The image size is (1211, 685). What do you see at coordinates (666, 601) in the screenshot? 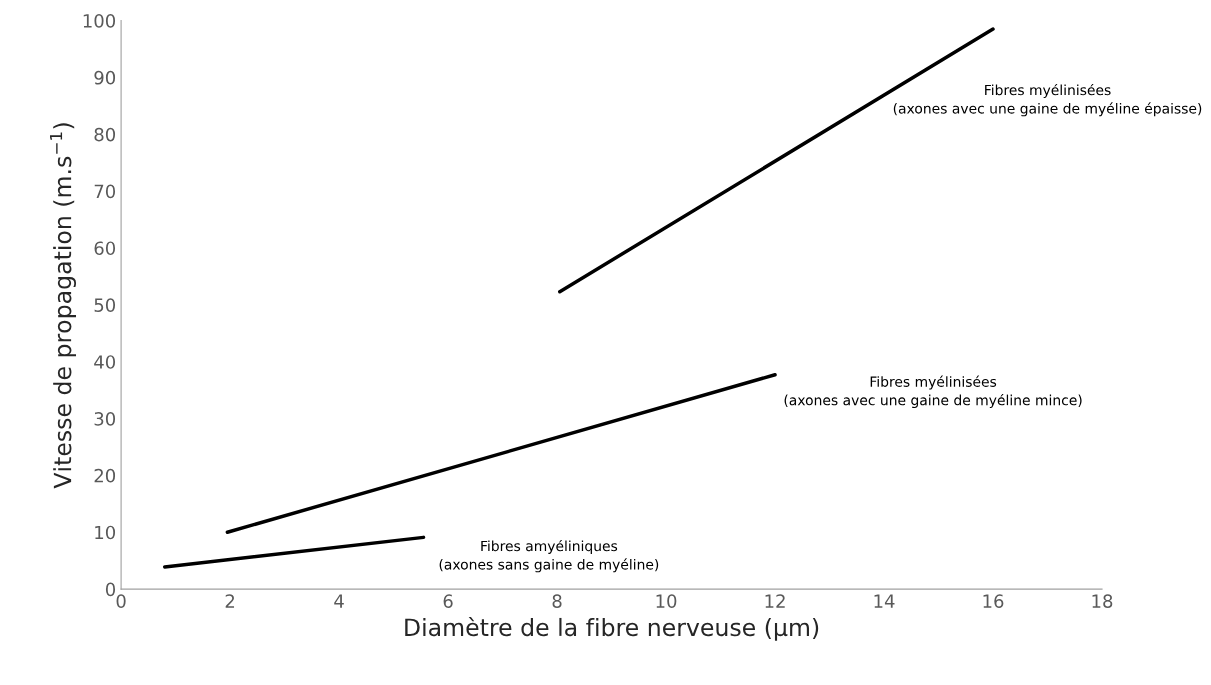
I see `x-tick-label: 10` at bounding box center [666, 601].